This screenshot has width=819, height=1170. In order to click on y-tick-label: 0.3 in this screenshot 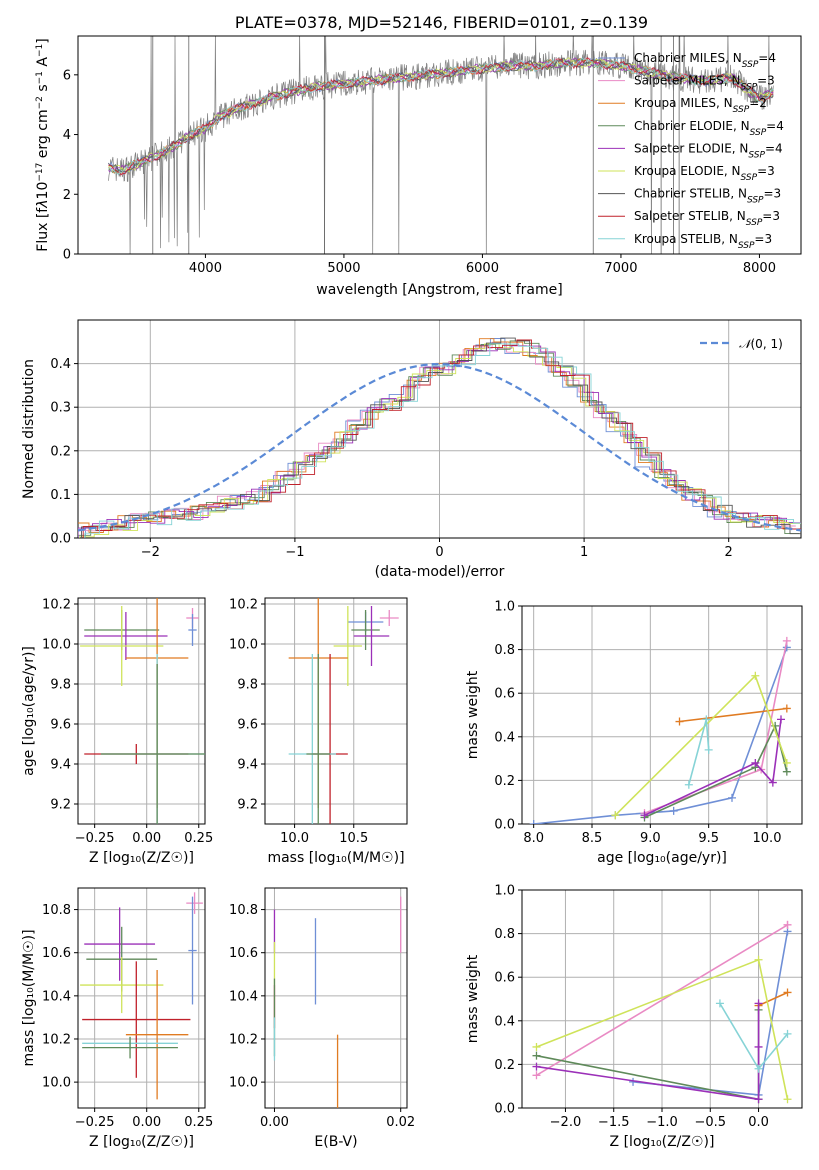, I will do `click(60, 408)`.